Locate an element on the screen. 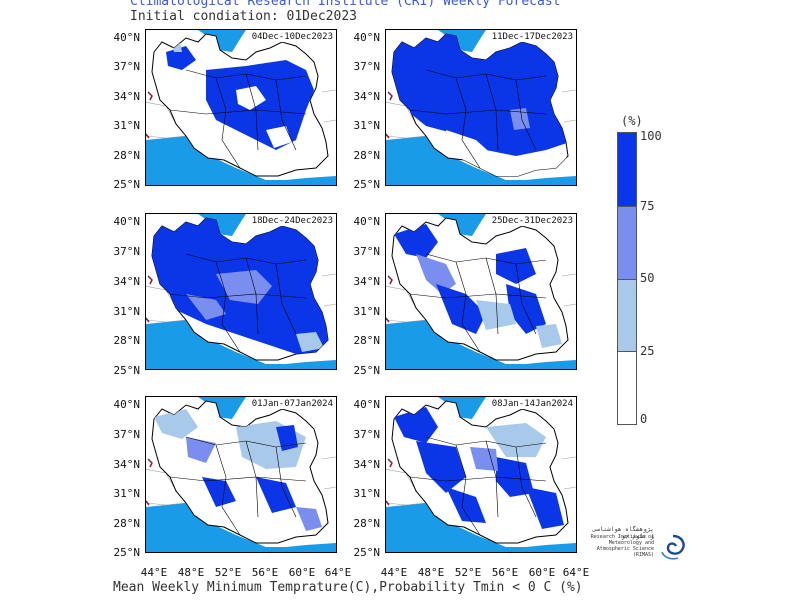 The height and width of the screenshot is (600, 800). forecast-map-week-5: 01Jan-07Jan2024 is located at coordinates (241, 474).